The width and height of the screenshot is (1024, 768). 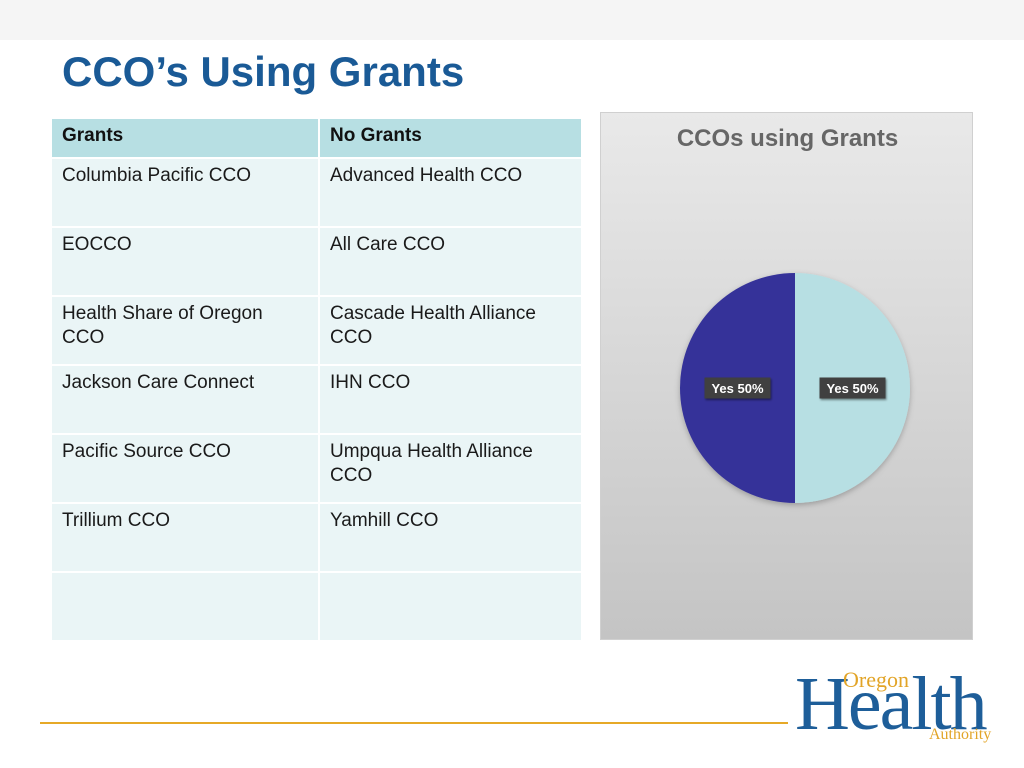 What do you see at coordinates (185, 330) in the screenshot?
I see `cell-grants: Health Share of Oregon CCO` at bounding box center [185, 330].